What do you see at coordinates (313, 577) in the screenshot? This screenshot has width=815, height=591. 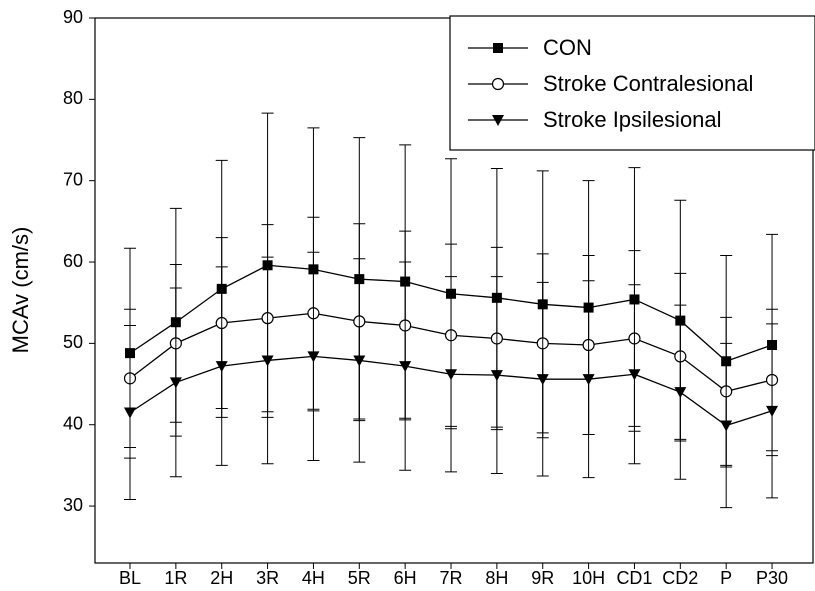 I see `x-tick-label: 4H` at bounding box center [313, 577].